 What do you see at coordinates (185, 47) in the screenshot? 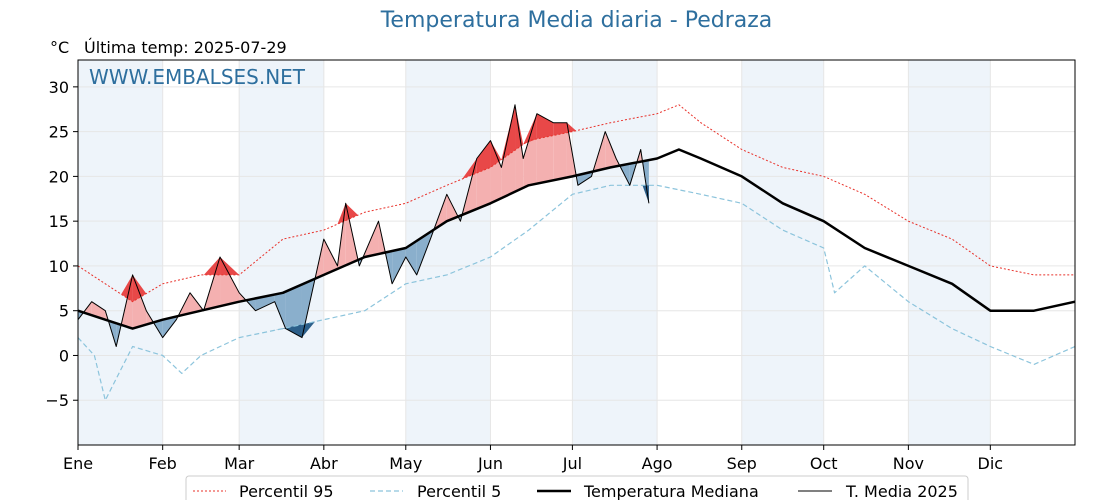
I see `last-temp-label: Última temp: 2025-07-29` at bounding box center [185, 47].